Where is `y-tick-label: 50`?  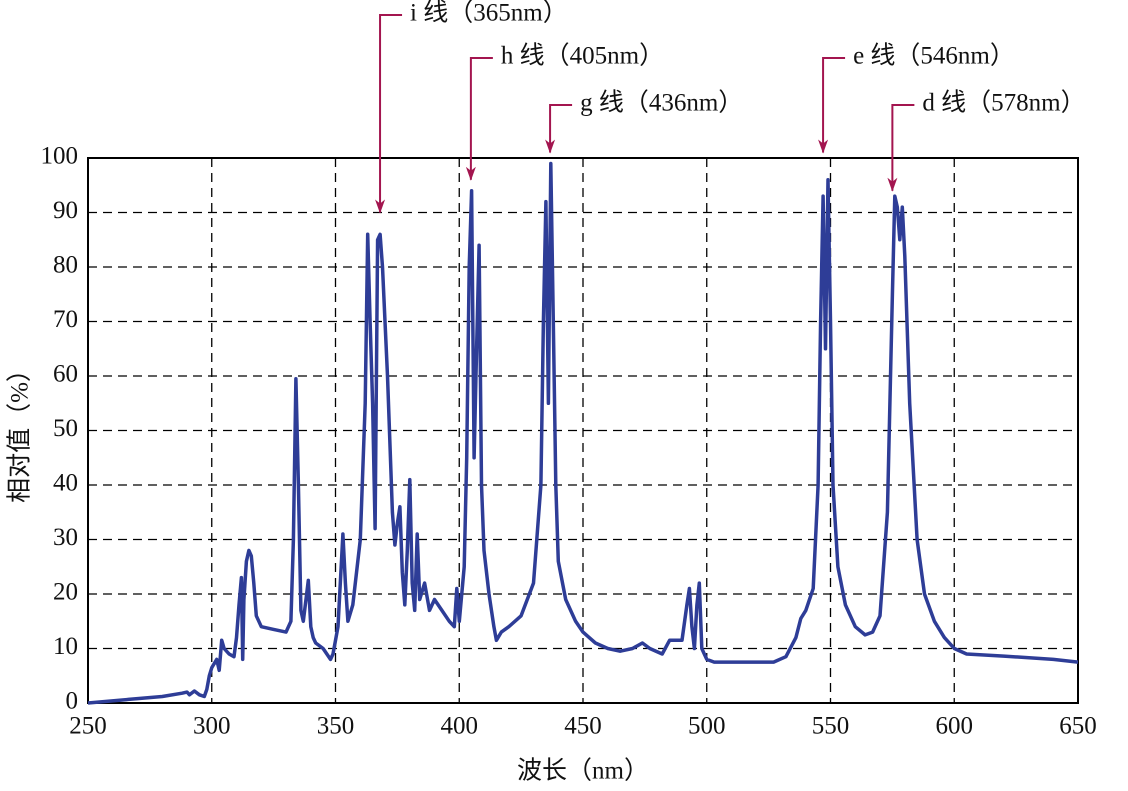
y-tick-label: 50 is located at coordinates (65, 428).